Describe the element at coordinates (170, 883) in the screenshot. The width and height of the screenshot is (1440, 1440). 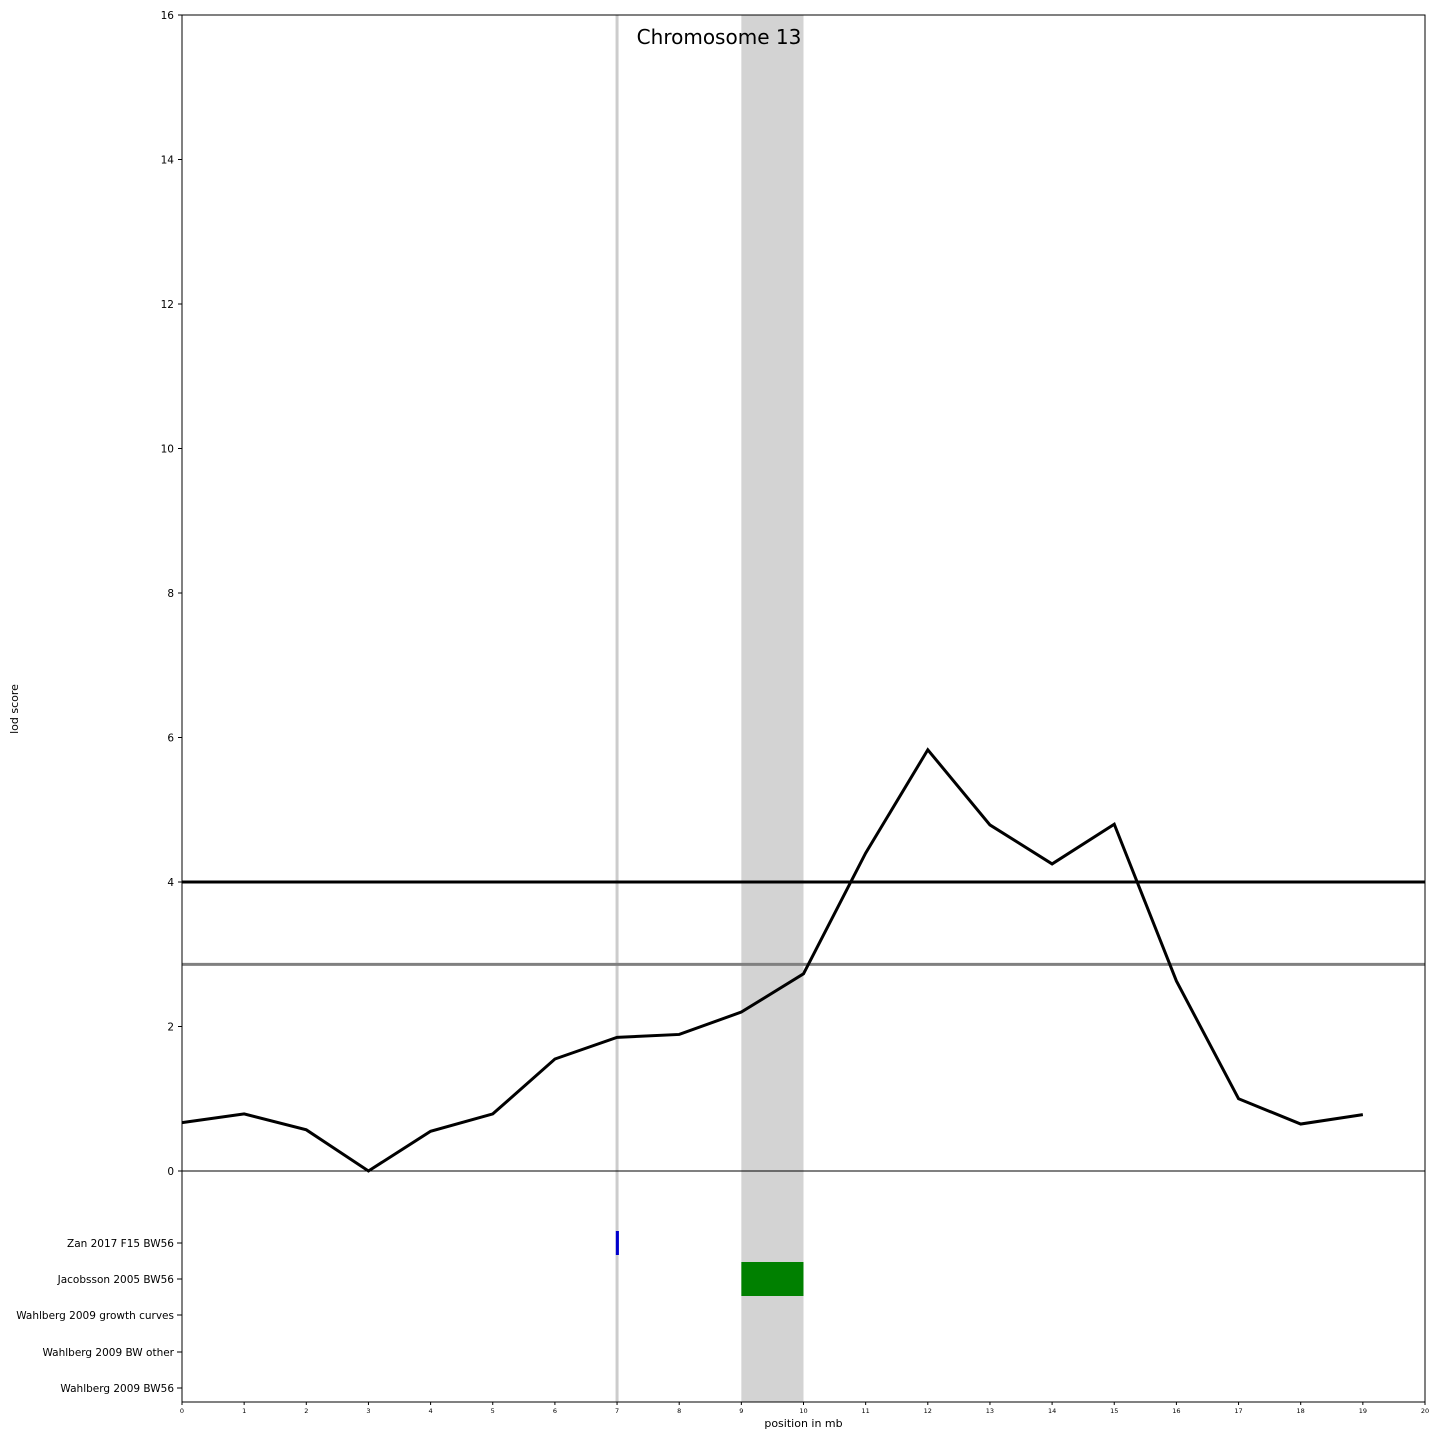
I see `y-tick-label: 4` at that location.